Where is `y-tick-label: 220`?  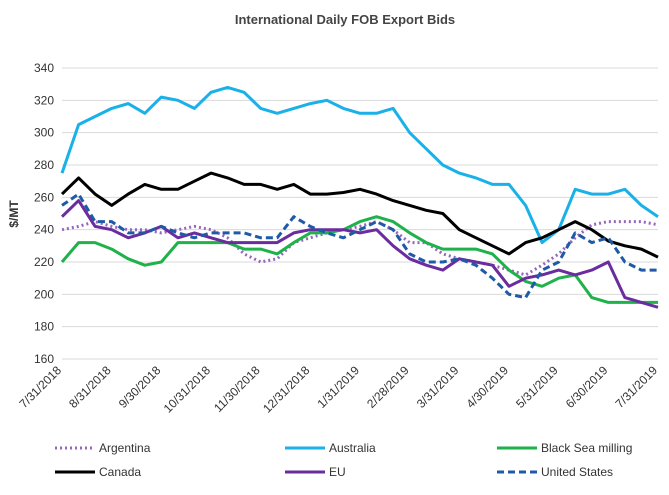
y-tick-label: 220 is located at coordinates (44, 262).